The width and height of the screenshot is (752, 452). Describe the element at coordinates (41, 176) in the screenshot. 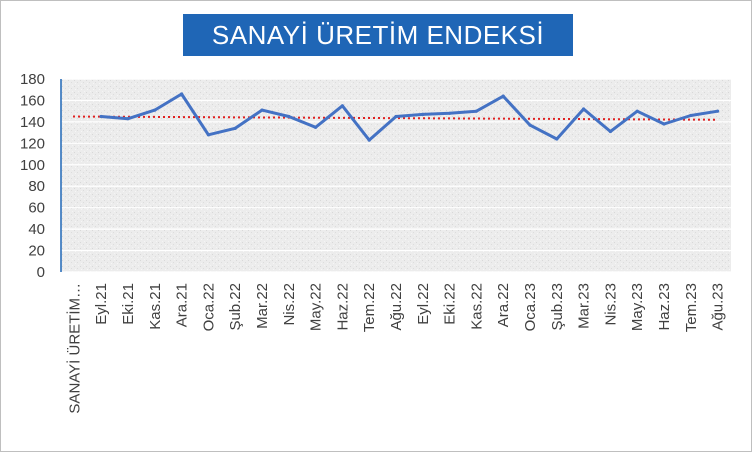

I see `y-axis: 0 20 40 60 80 100 120 140 160 180` at that location.